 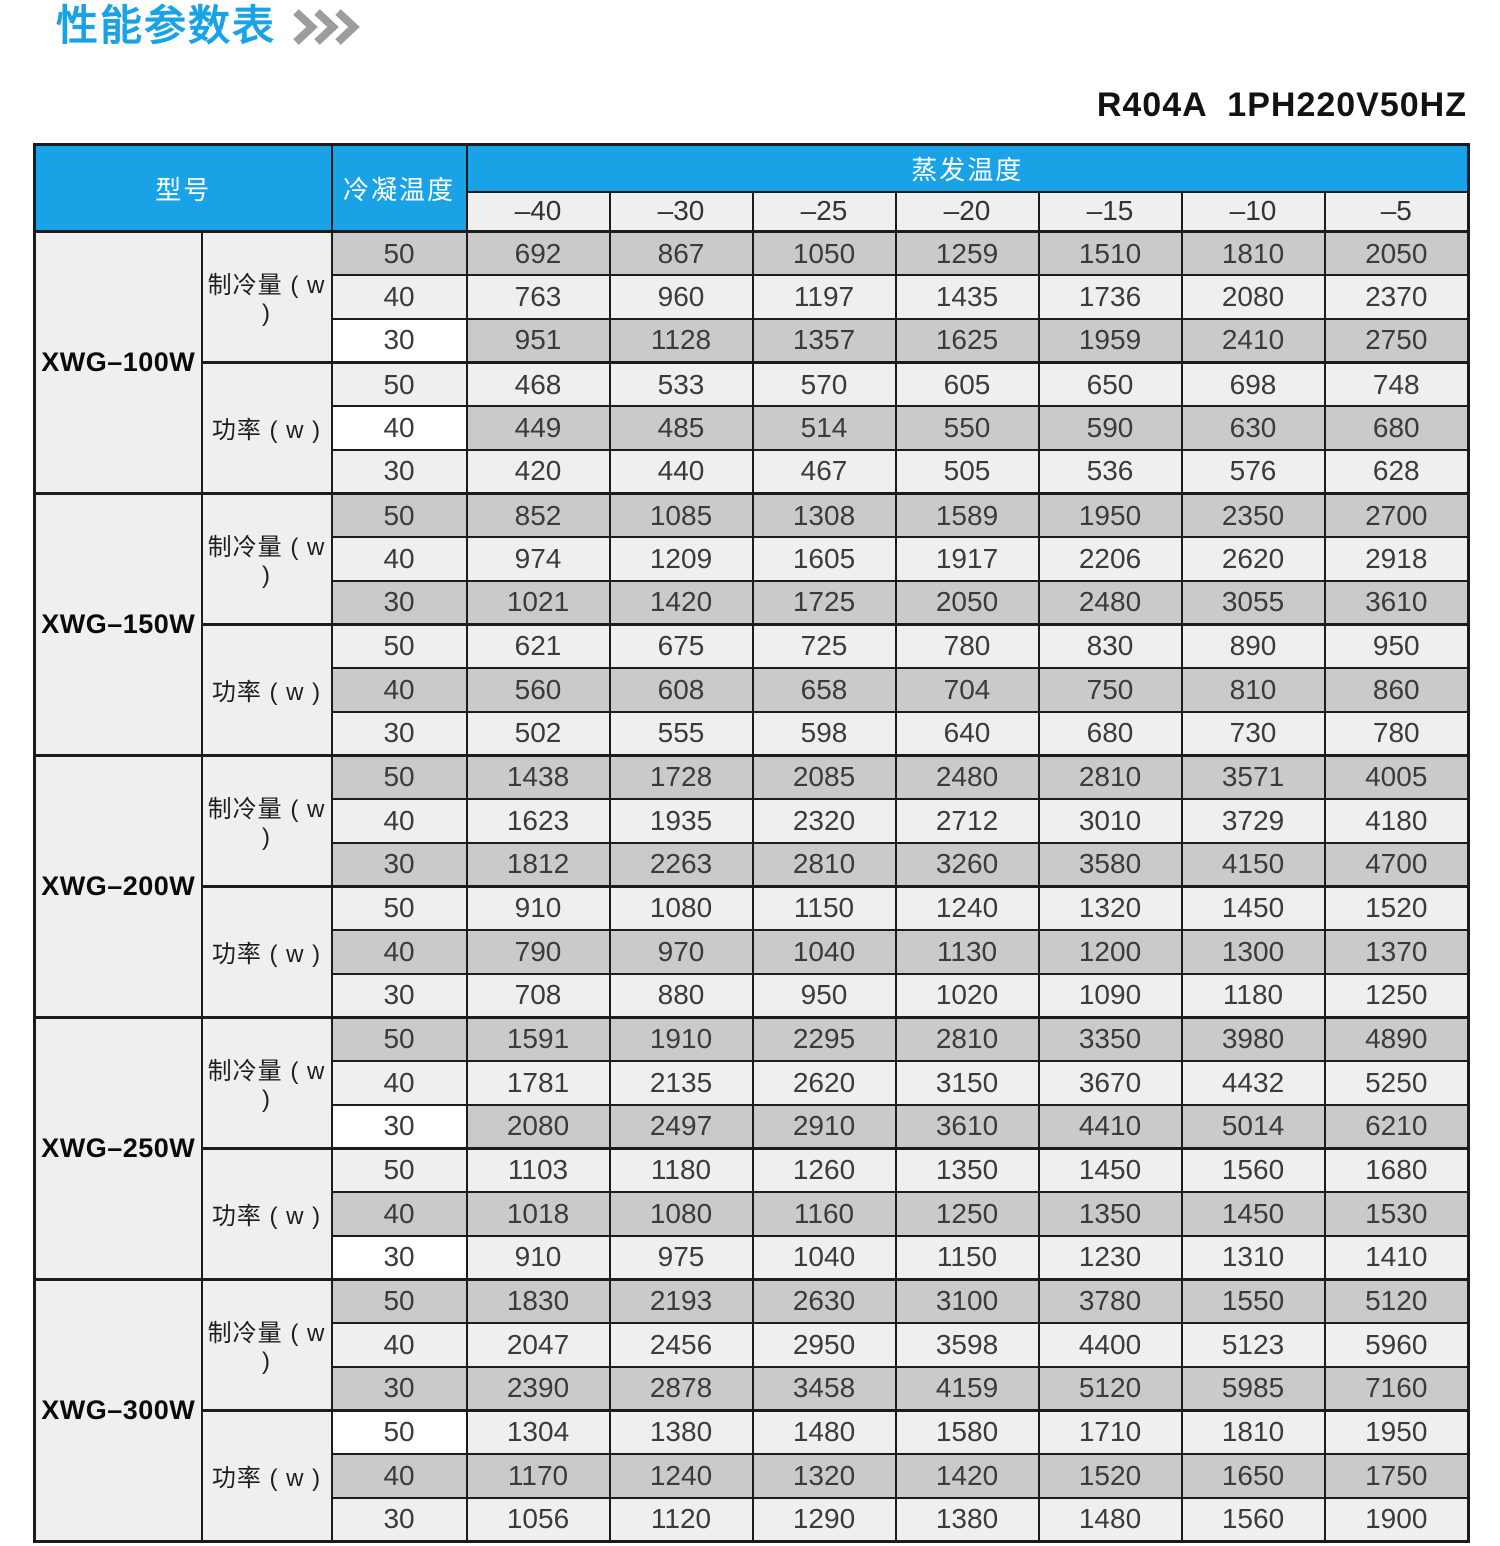 What do you see at coordinates (681, 1038) in the screenshot?
I see `value-cell: 1910` at bounding box center [681, 1038].